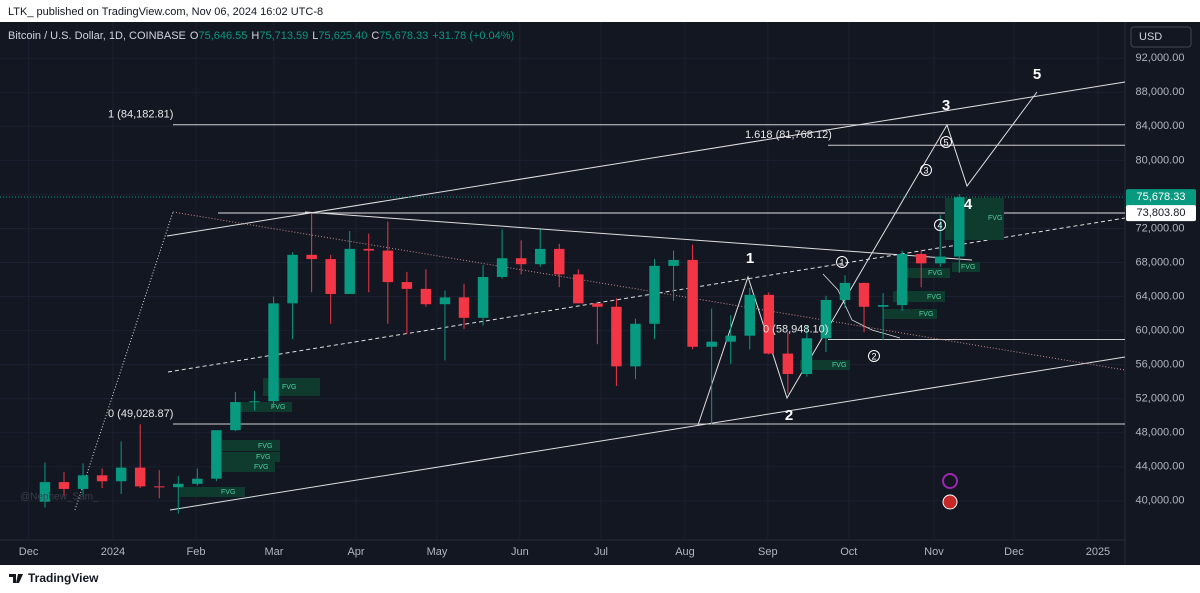  What do you see at coordinates (1037, 74) in the screenshot?
I see `wave-label: 5` at bounding box center [1037, 74].